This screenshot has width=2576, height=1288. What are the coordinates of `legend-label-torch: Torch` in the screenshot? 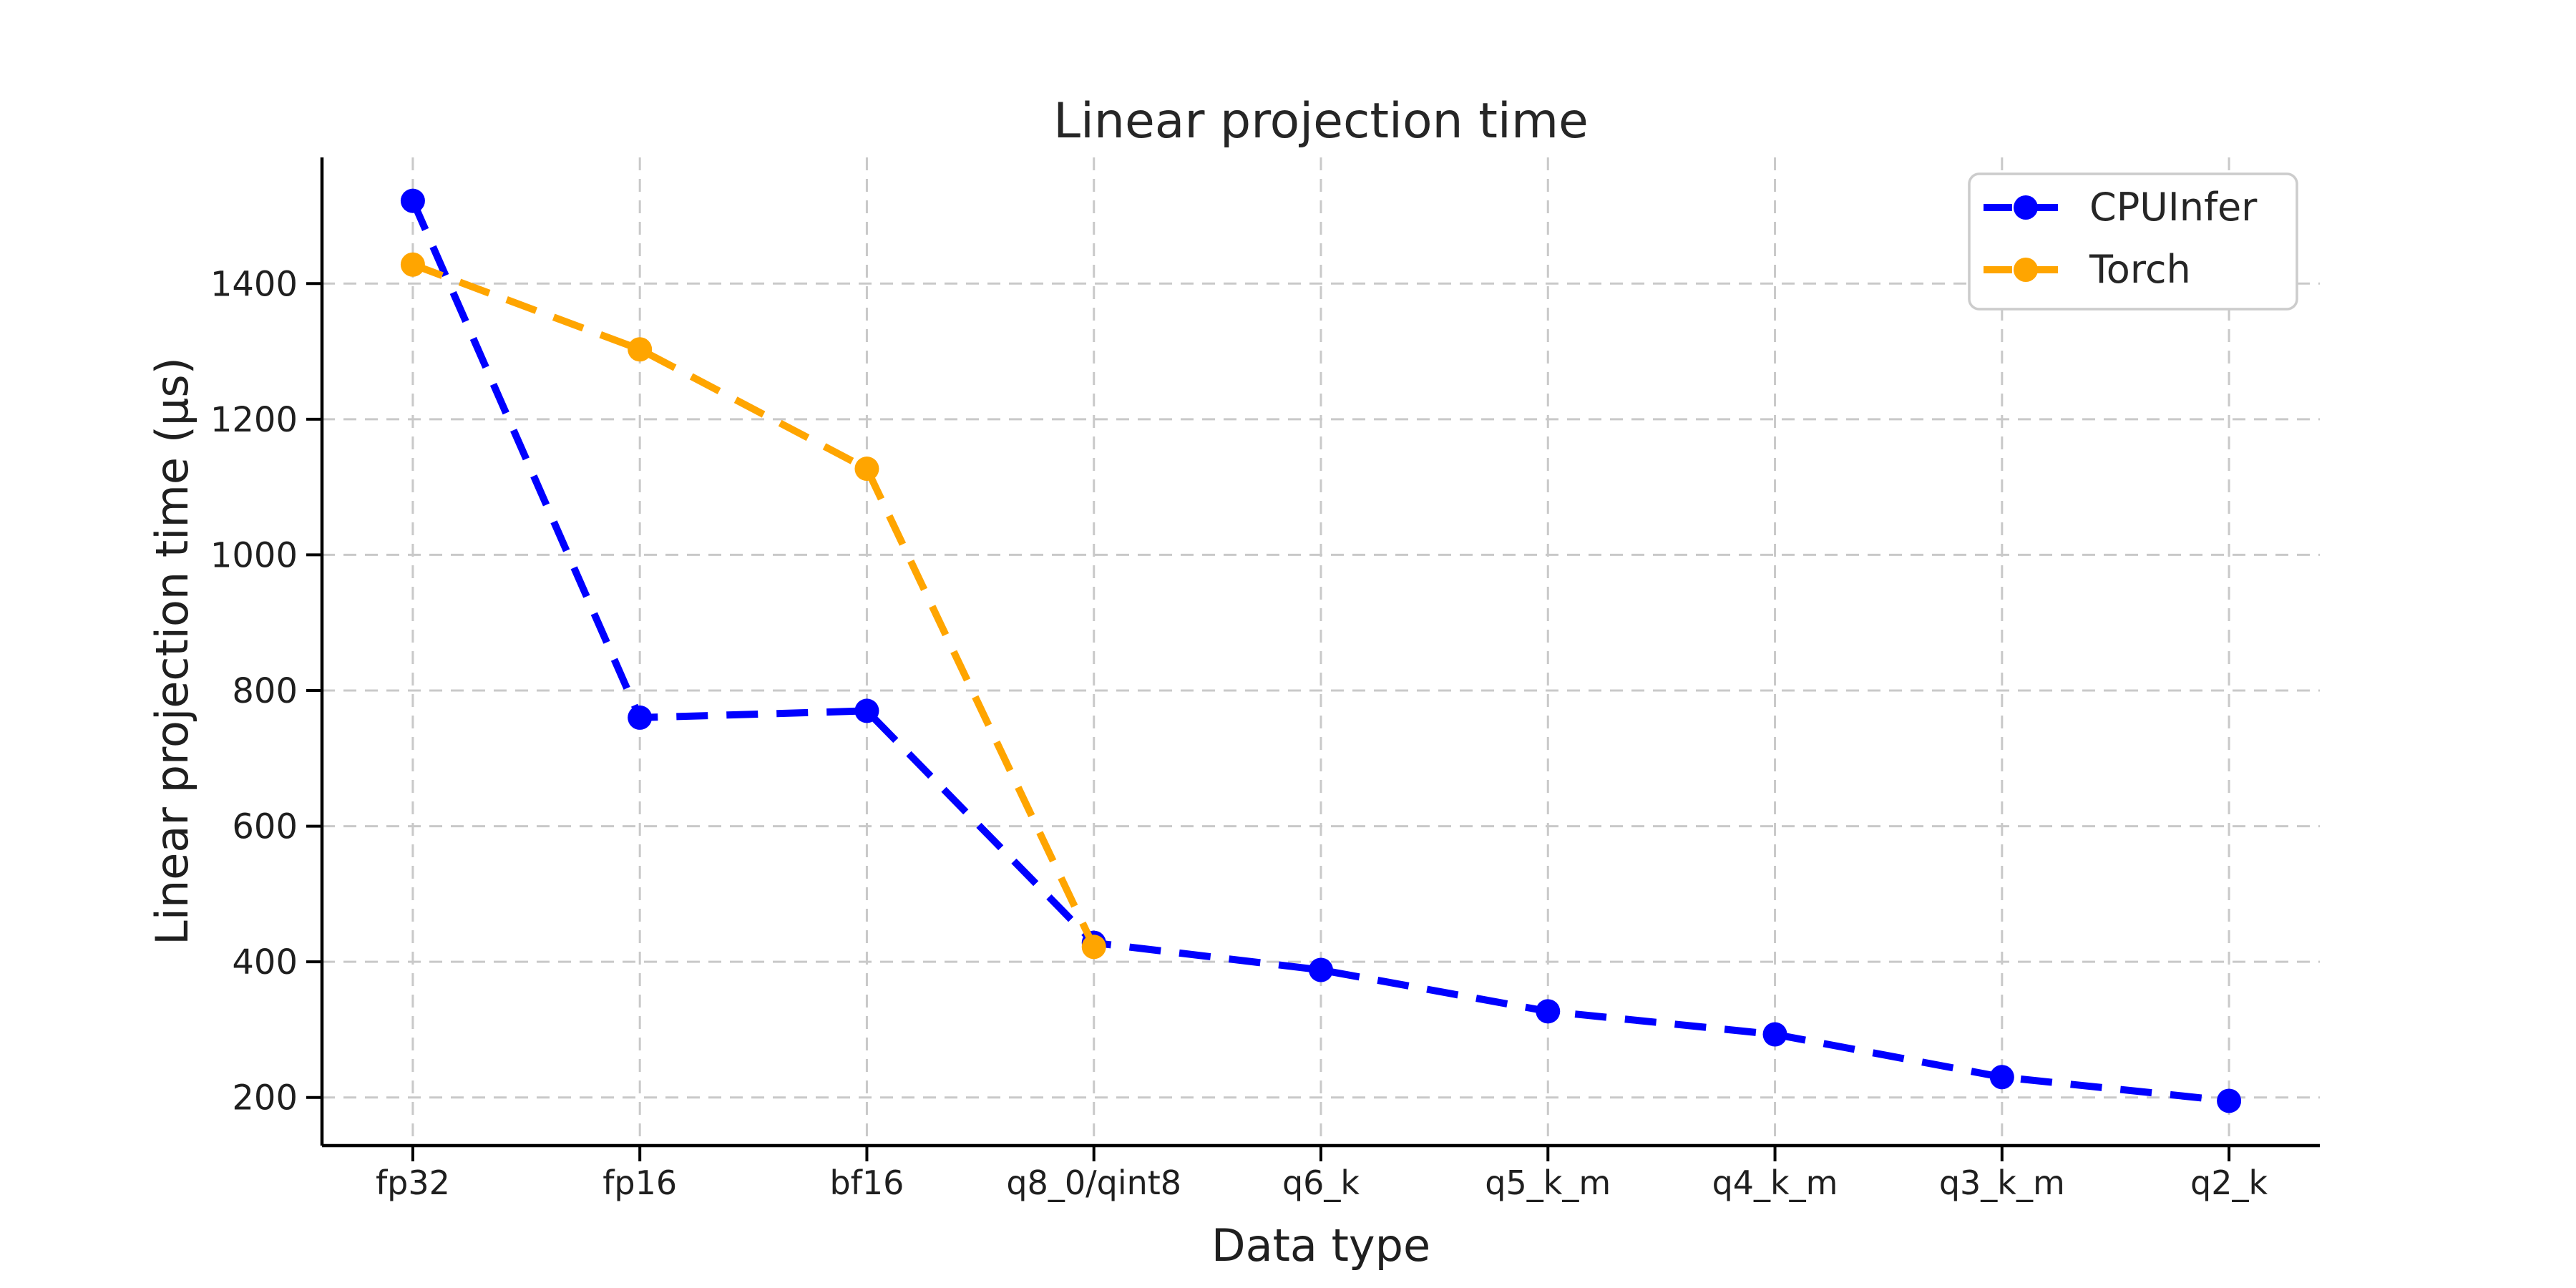 It's located at (2140, 269).